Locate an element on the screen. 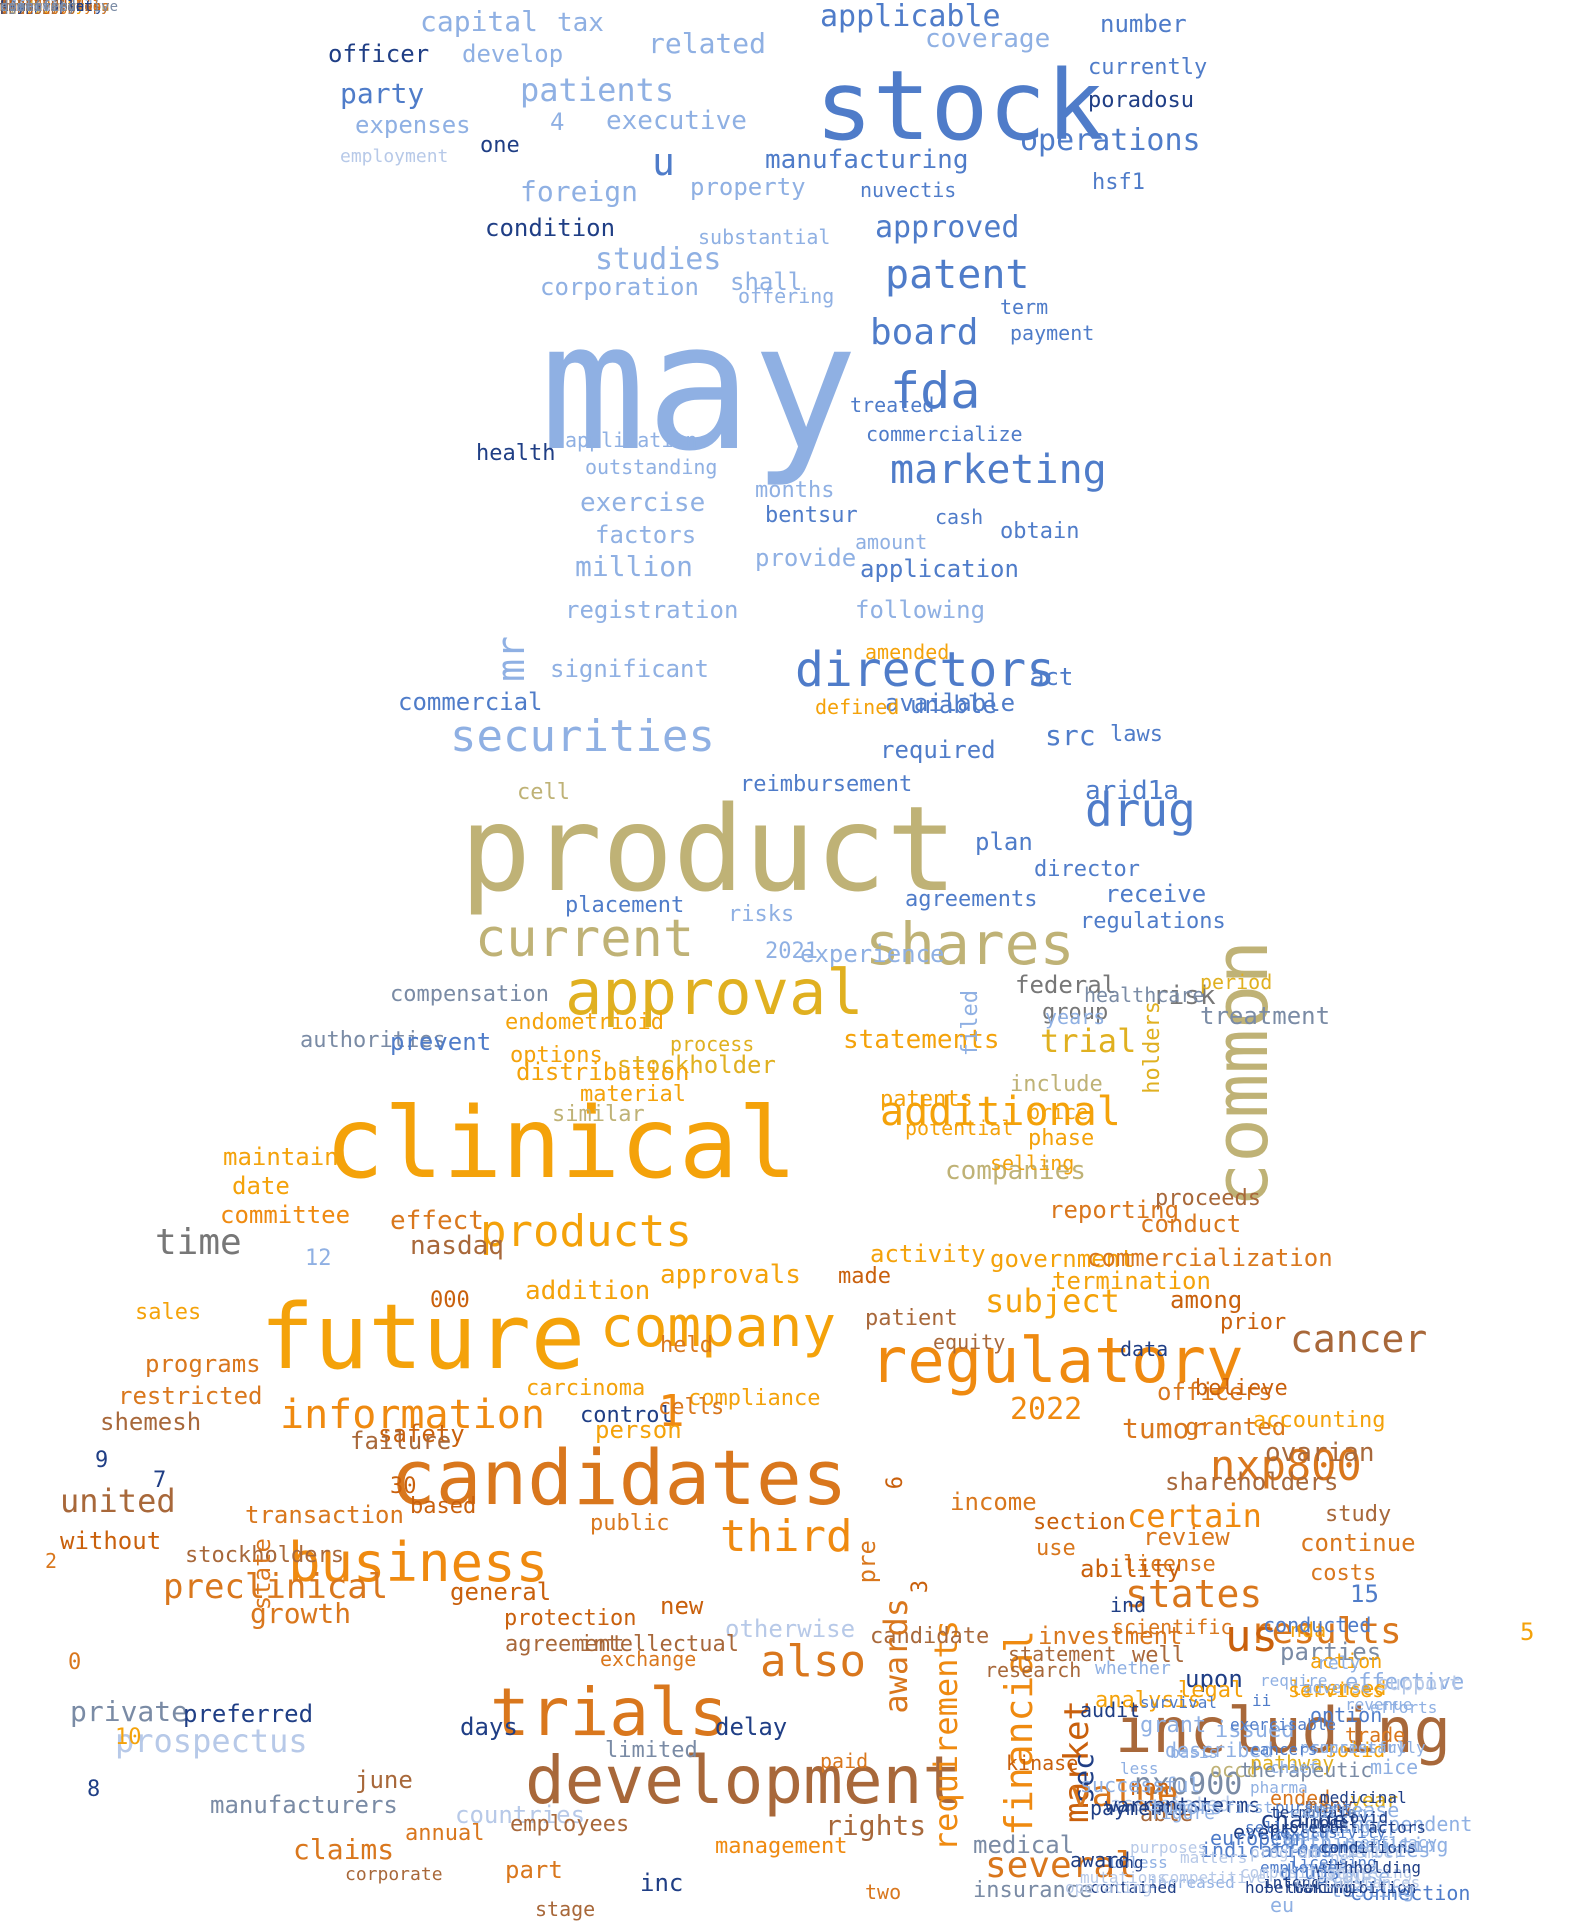 This screenshot has height=1921, width=1581. cloud-word: immediately is located at coordinates (46, 7).